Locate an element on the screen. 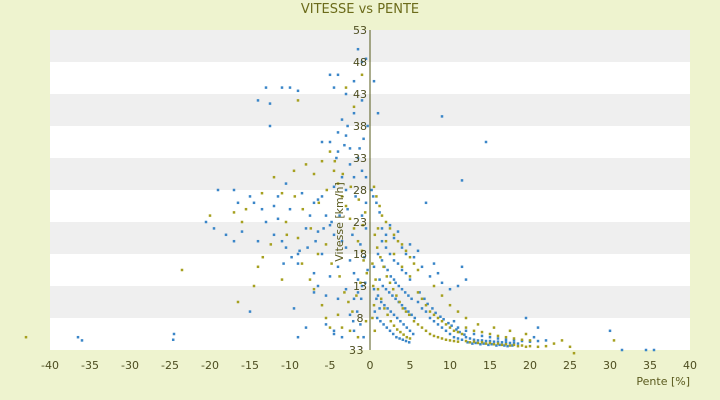 The width and height of the screenshot is (720, 400). x-tick-label: -10 is located at coordinates (290, 365).